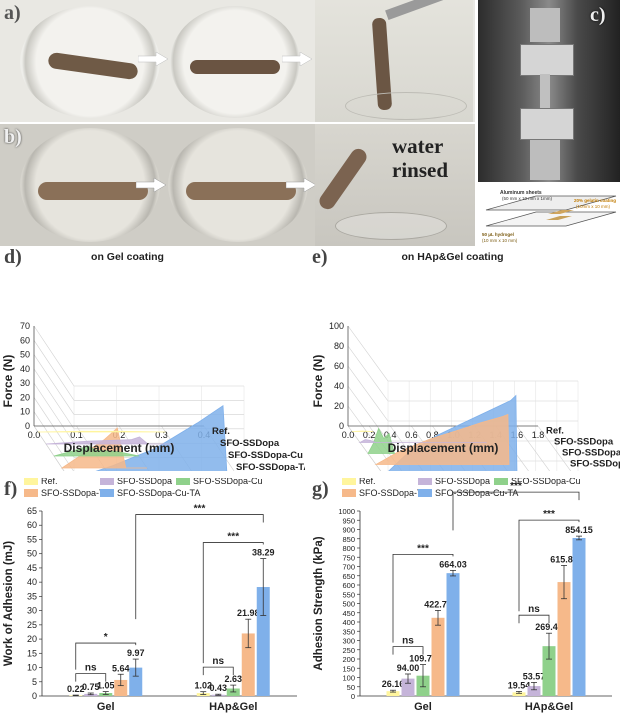 This screenshot has width=620, height=717. What do you see at coordinates (13, 137) in the screenshot?
I see `panel-b-label: b)` at bounding box center [13, 137].